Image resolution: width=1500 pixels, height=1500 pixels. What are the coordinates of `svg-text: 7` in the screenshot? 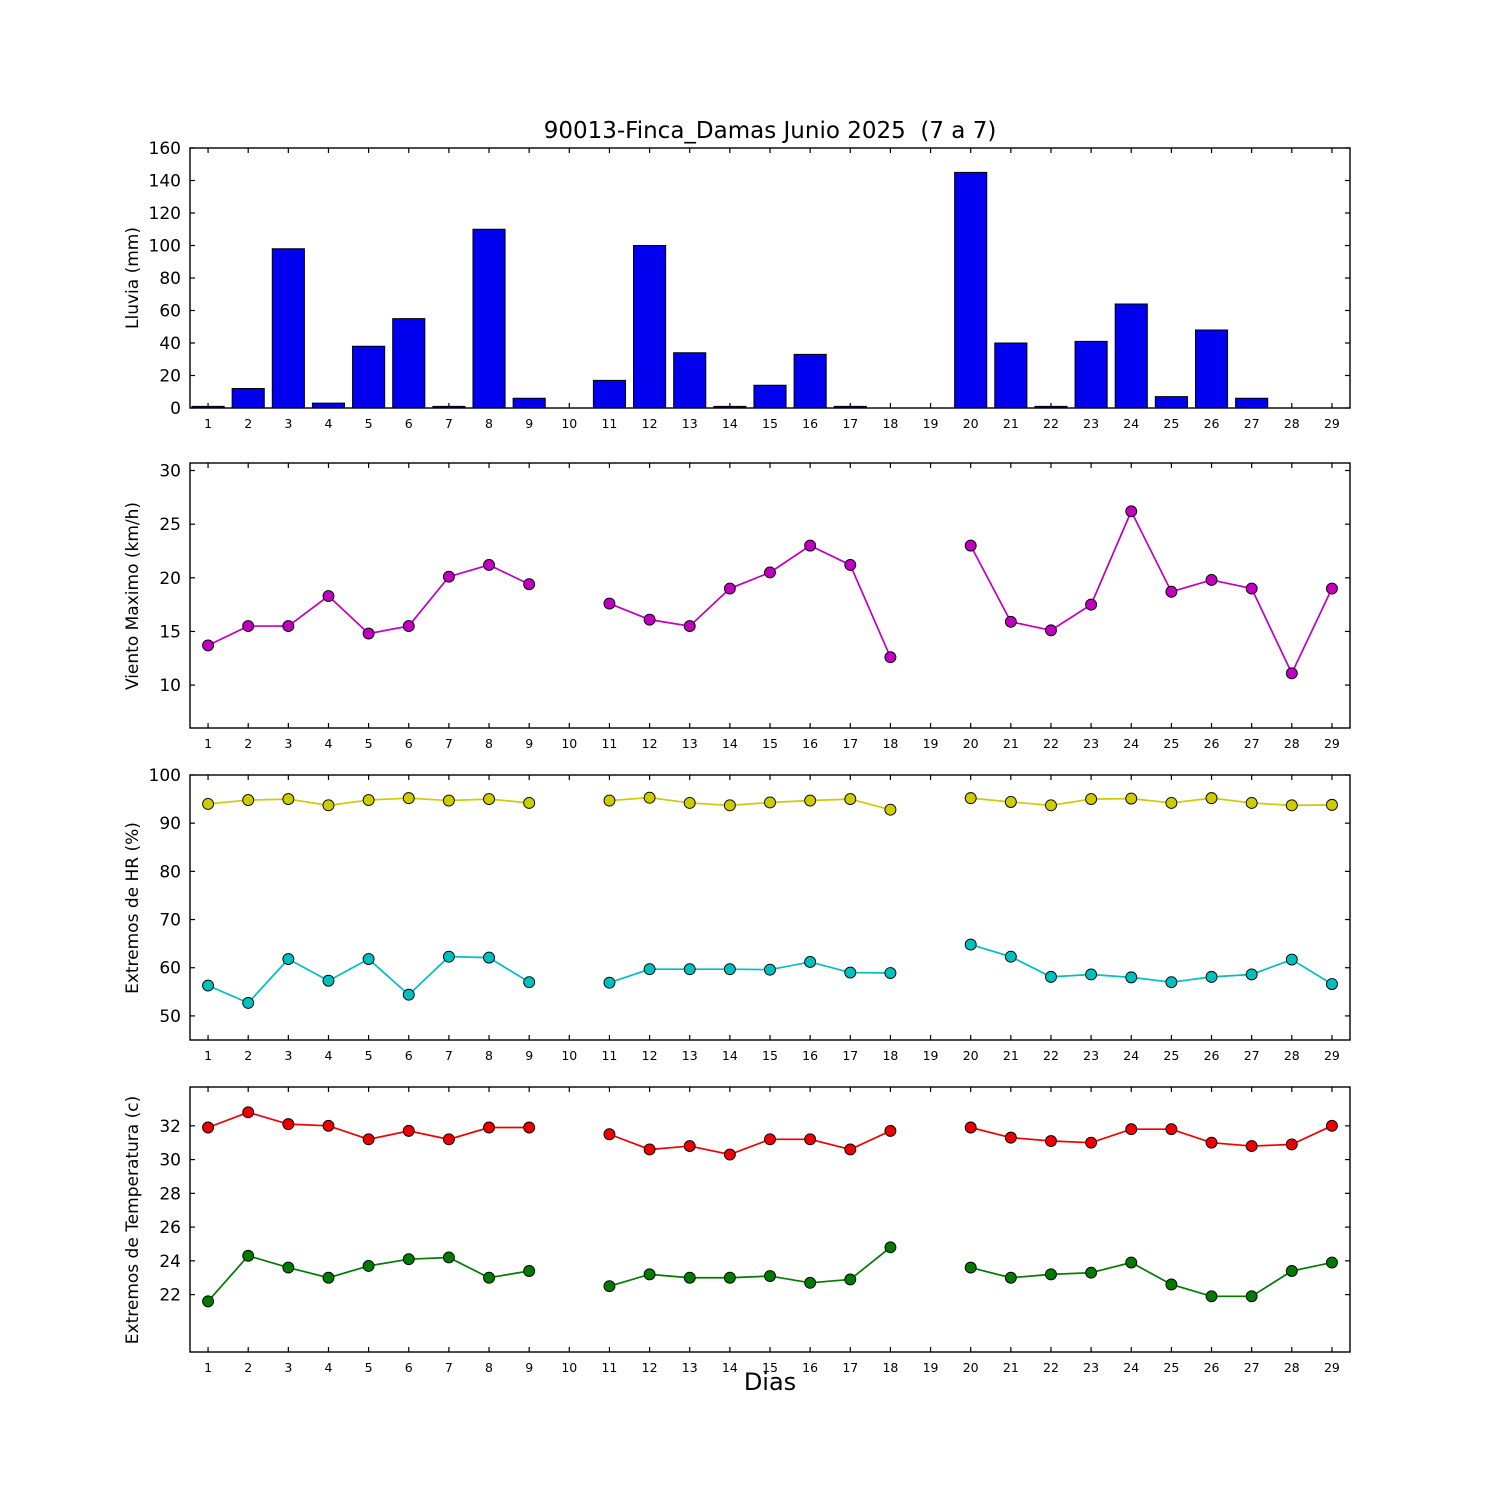 It's located at (449, 423).